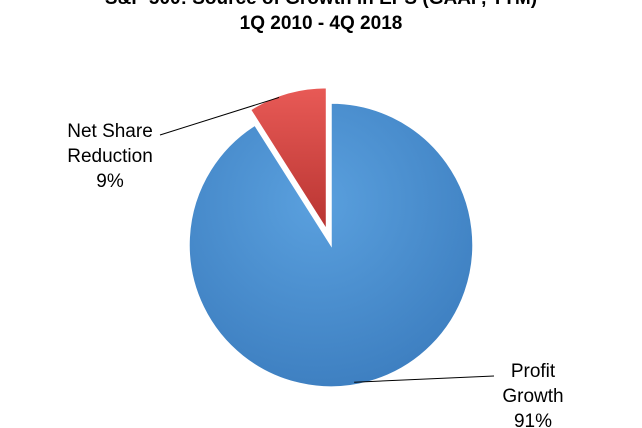 This screenshot has width=642, height=428. I want to click on leader-line-profit-growth, so click(424, 379).